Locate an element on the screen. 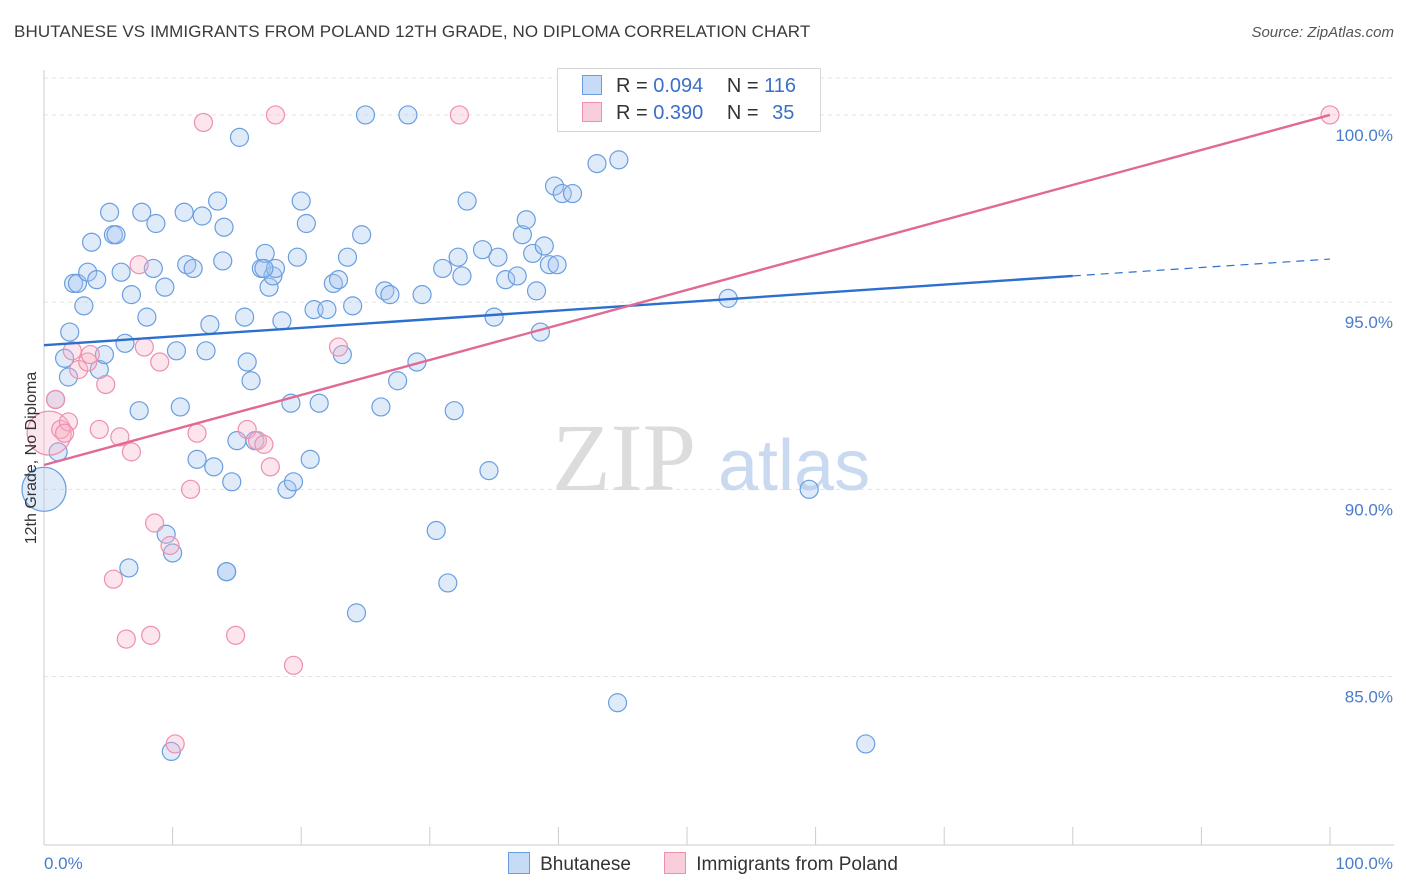 The image size is (1406, 892). y-tick-labels: 100.0% 95.0% 90.0% 85.0% is located at coordinates (1364, 416).